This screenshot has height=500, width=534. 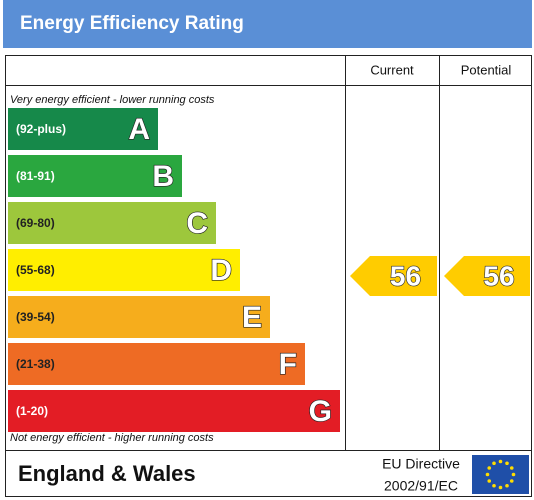 What do you see at coordinates (500, 474) in the screenshot?
I see `eu-flag` at bounding box center [500, 474].